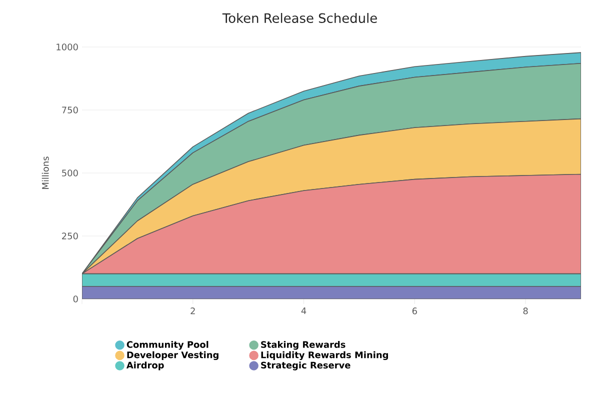  Describe the element at coordinates (525, 311) in the screenshot. I see `x-tick-label: 8` at that location.